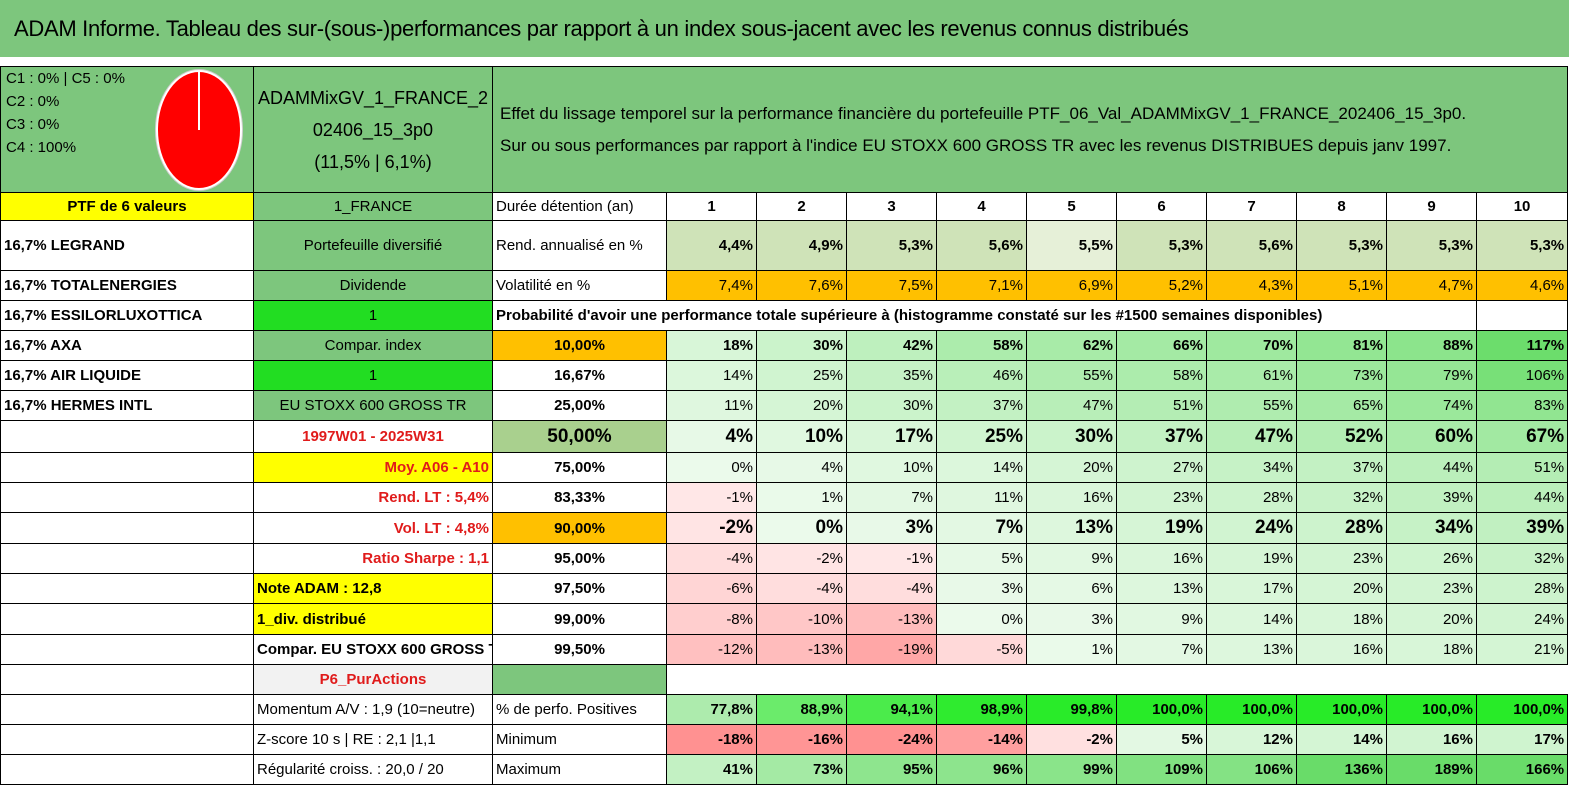 The width and height of the screenshot is (1569, 785). I want to click on quantile-value: 13%, so click(1251, 649).